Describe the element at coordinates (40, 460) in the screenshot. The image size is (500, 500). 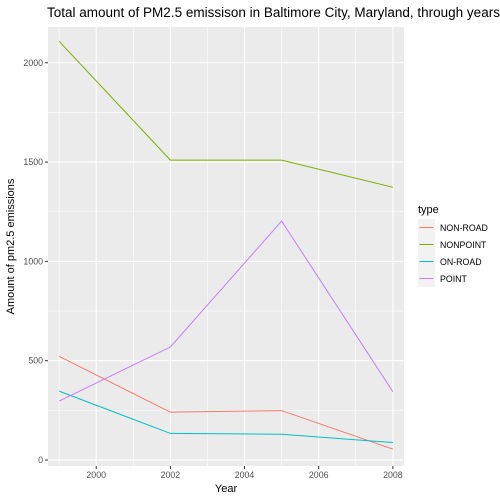
I see `y-tick-label: 0` at that location.